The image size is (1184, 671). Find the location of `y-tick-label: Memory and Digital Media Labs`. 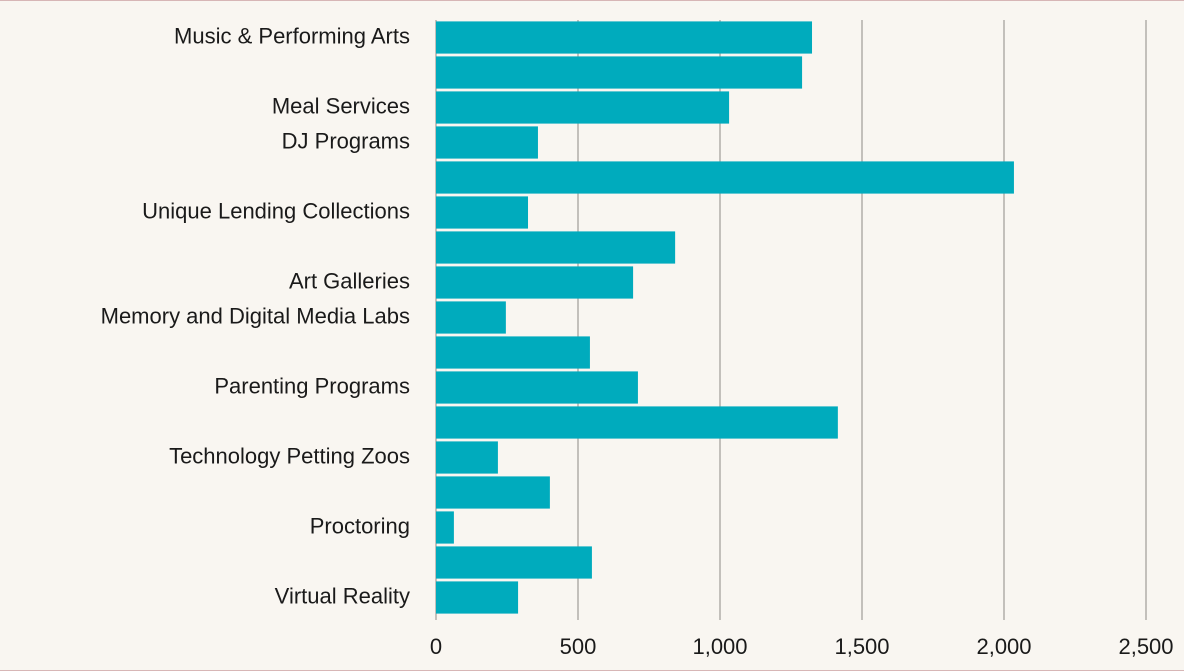

y-tick-label: Memory and Digital Media Labs is located at coordinates (255, 315).